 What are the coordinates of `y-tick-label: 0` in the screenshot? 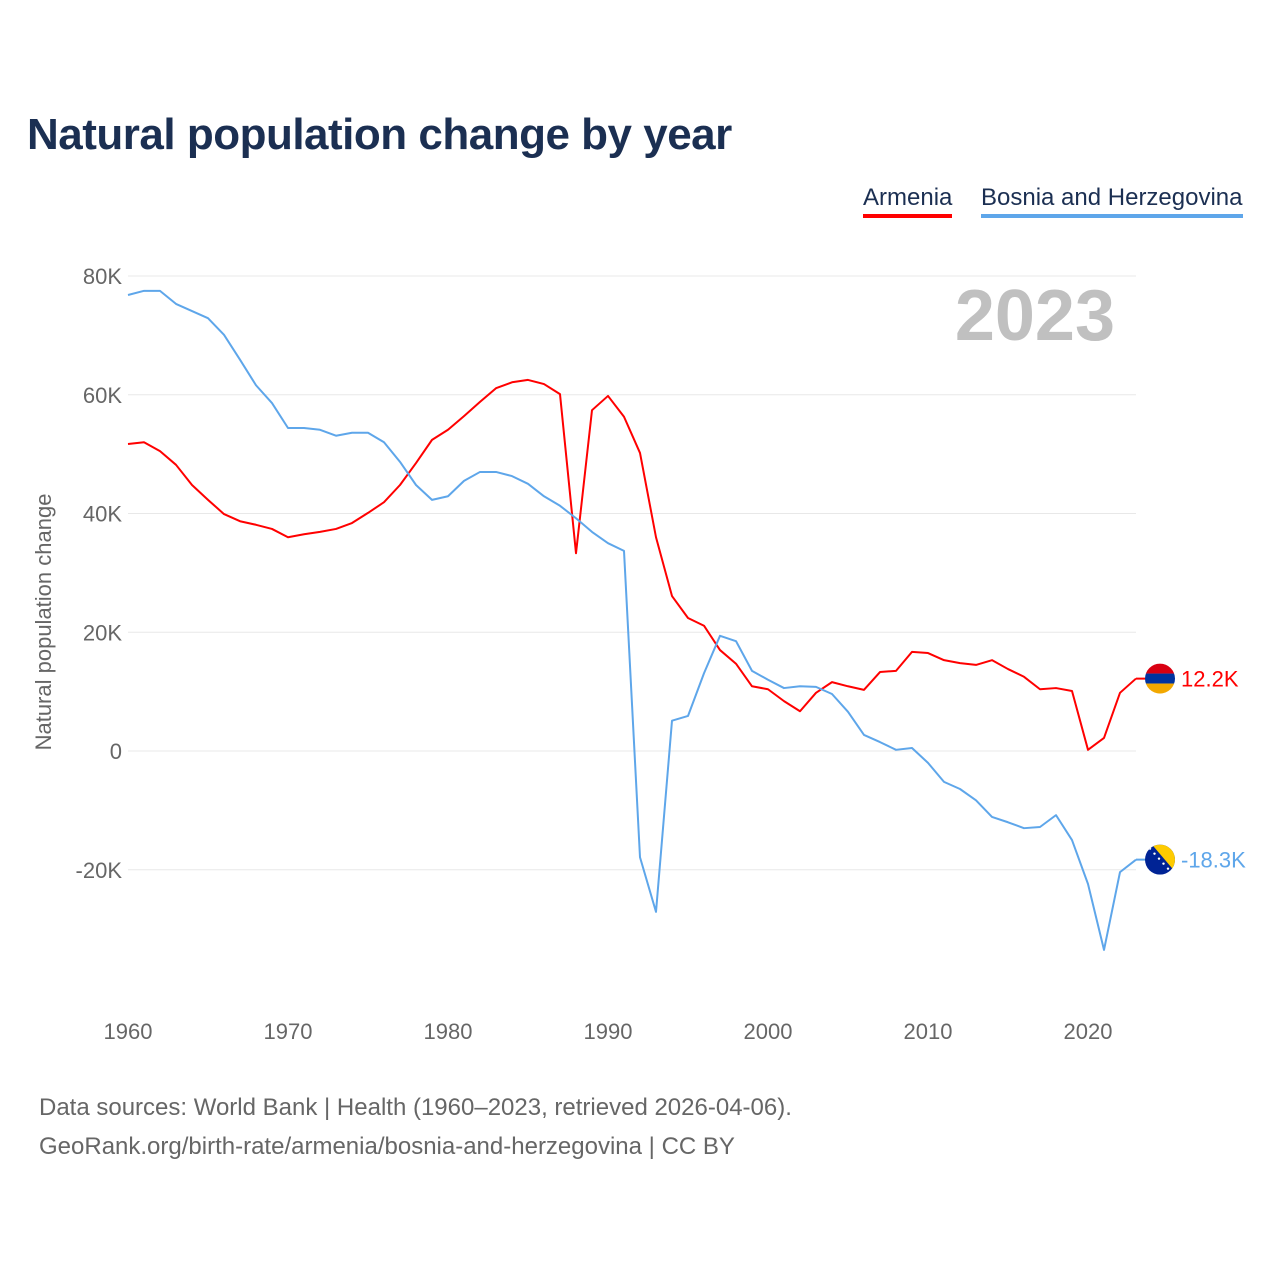 It's located at (116, 751).